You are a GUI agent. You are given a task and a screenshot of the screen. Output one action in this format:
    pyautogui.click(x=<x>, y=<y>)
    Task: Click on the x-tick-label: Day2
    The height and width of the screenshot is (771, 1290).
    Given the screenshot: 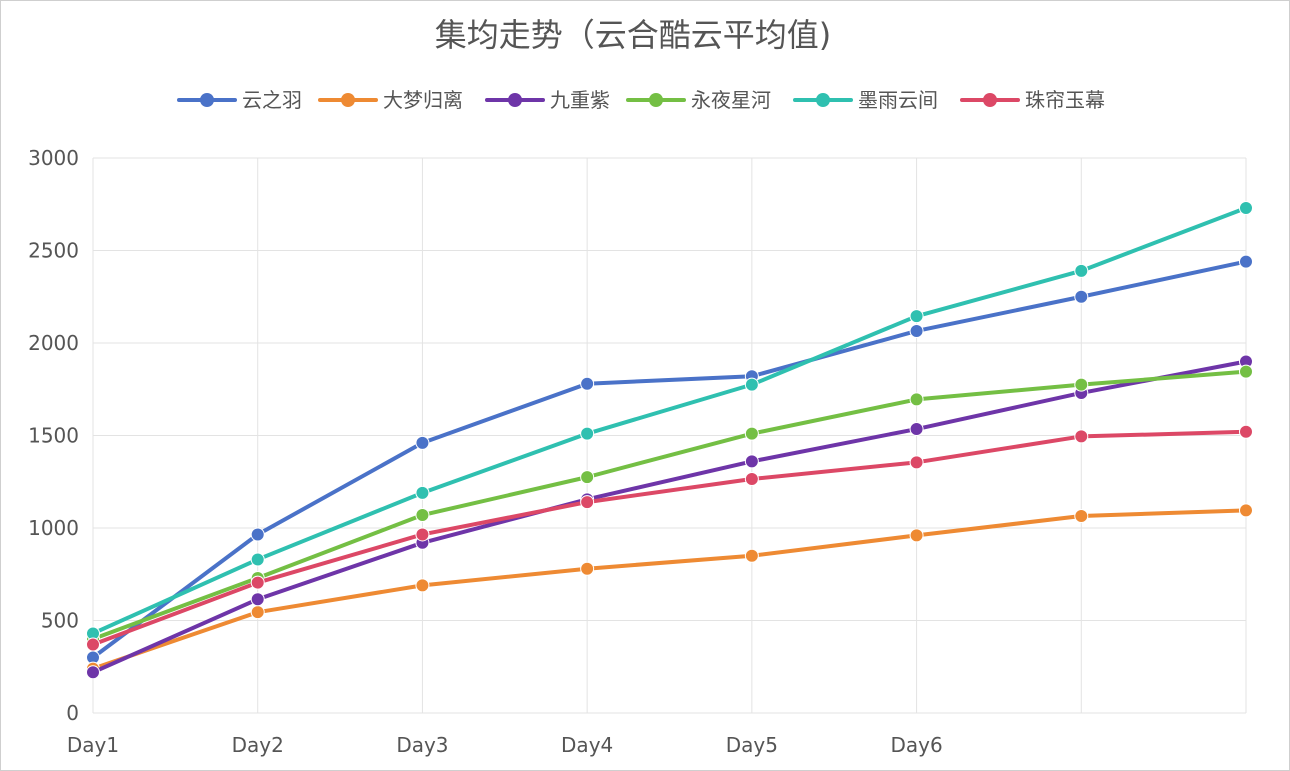 What is the action you would take?
    pyautogui.click(x=258, y=745)
    